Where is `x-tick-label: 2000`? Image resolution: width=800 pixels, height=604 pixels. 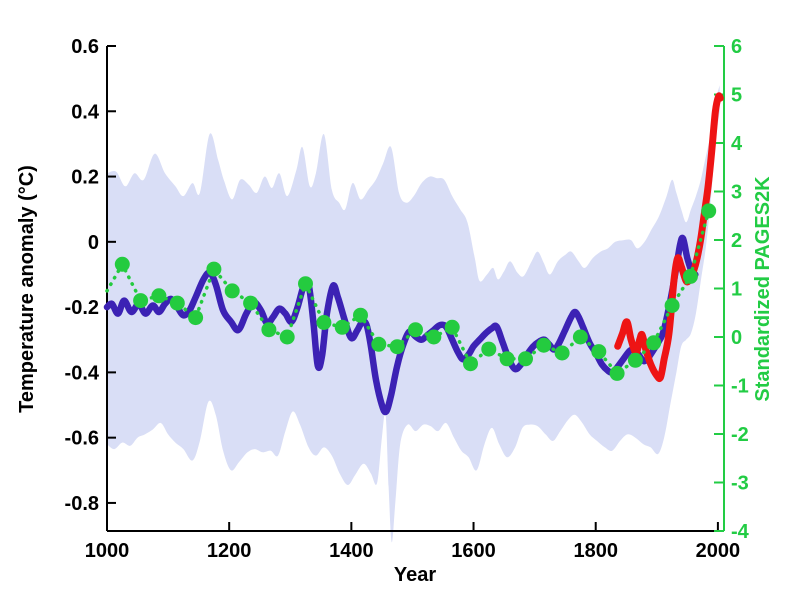
x-tick-label: 2000 is located at coordinates (718, 551).